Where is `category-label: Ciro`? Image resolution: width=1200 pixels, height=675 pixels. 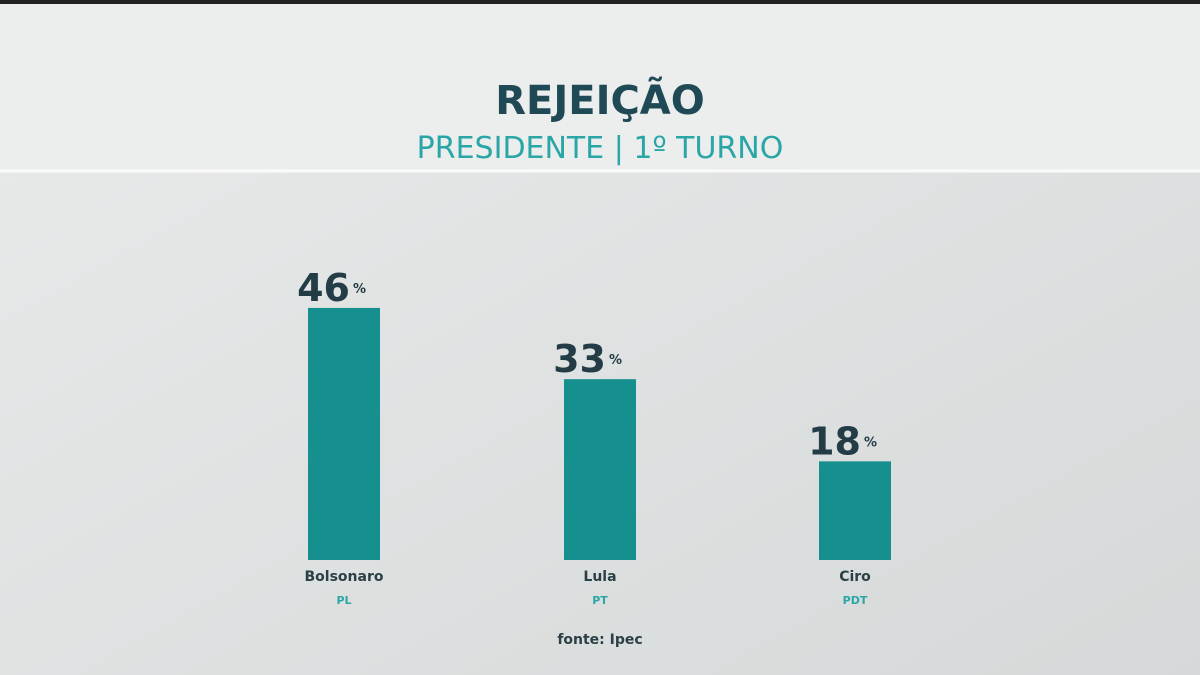 category-label: Ciro is located at coordinates (855, 577).